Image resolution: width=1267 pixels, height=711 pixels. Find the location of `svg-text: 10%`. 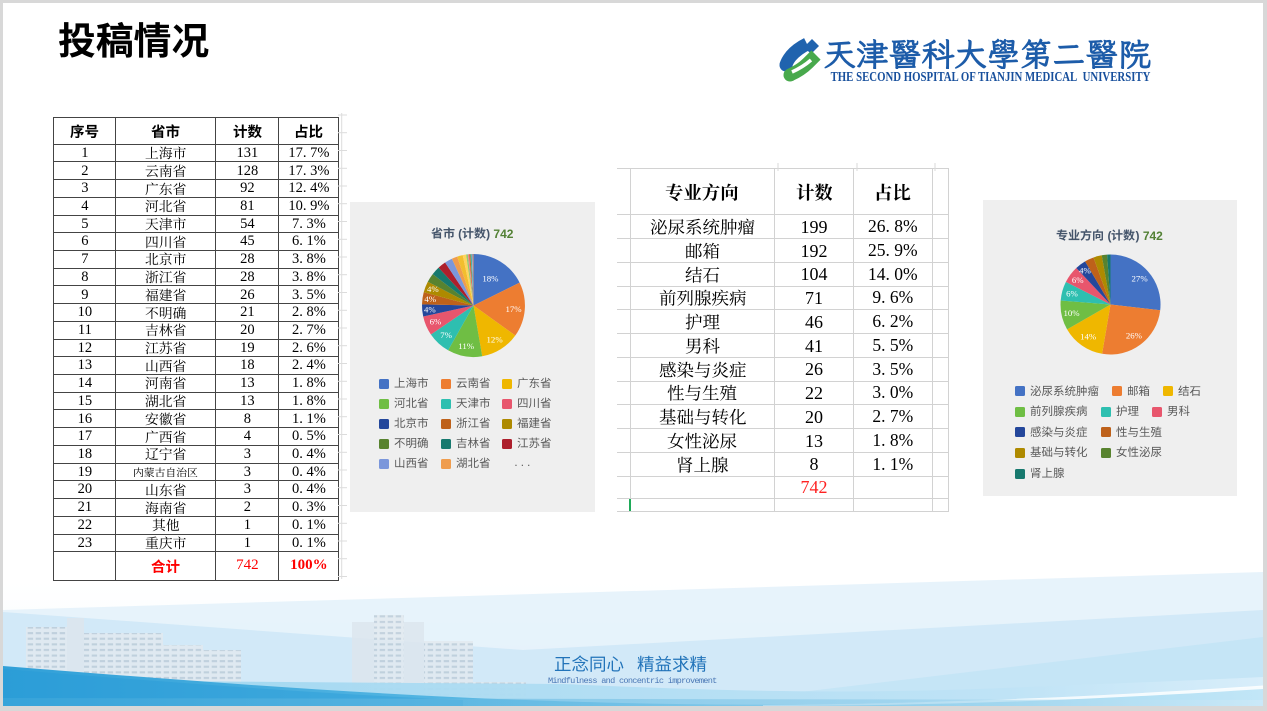

svg-text: 10% is located at coordinates (1072, 313).